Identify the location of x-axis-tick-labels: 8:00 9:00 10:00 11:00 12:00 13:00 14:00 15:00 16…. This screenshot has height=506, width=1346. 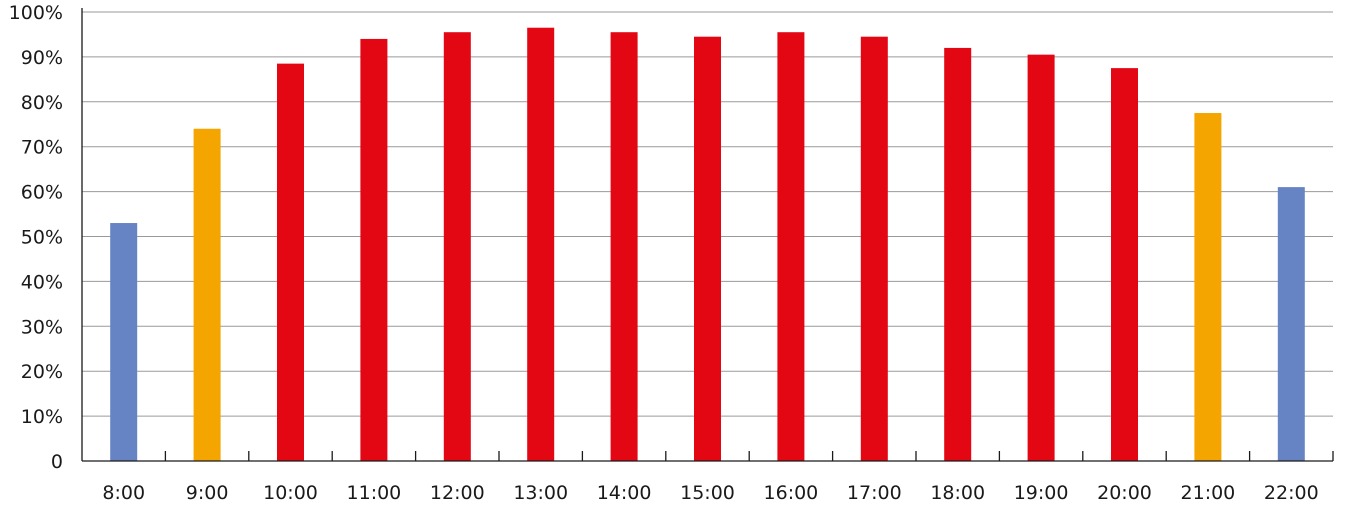
(710, 493).